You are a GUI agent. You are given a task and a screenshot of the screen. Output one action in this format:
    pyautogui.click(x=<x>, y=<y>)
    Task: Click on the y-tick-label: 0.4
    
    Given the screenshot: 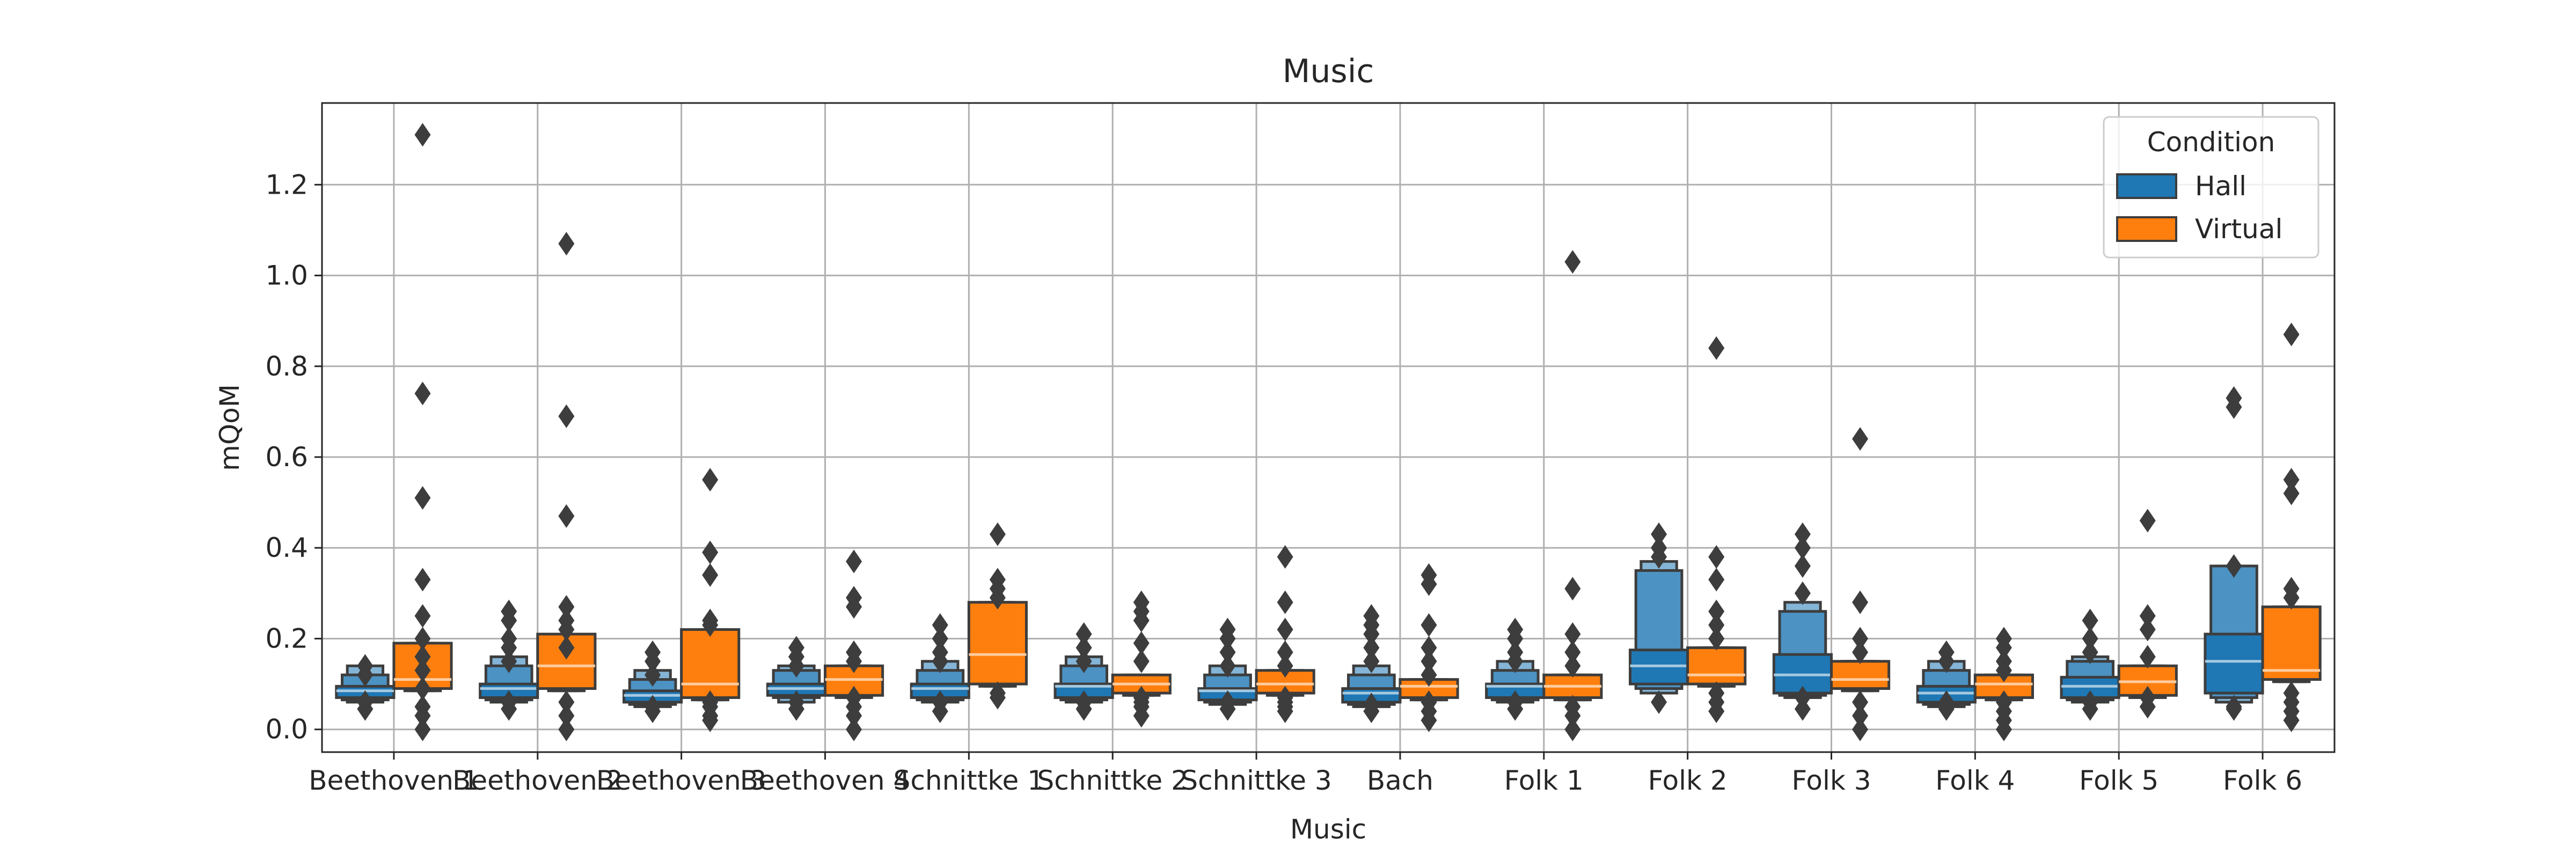 What is the action you would take?
    pyautogui.click(x=286, y=547)
    